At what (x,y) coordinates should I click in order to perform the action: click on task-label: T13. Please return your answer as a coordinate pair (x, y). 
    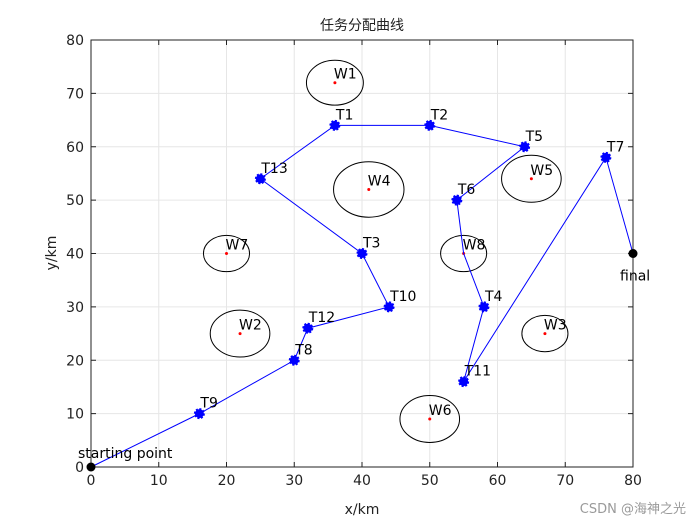
    Looking at the image, I should click on (273, 169).